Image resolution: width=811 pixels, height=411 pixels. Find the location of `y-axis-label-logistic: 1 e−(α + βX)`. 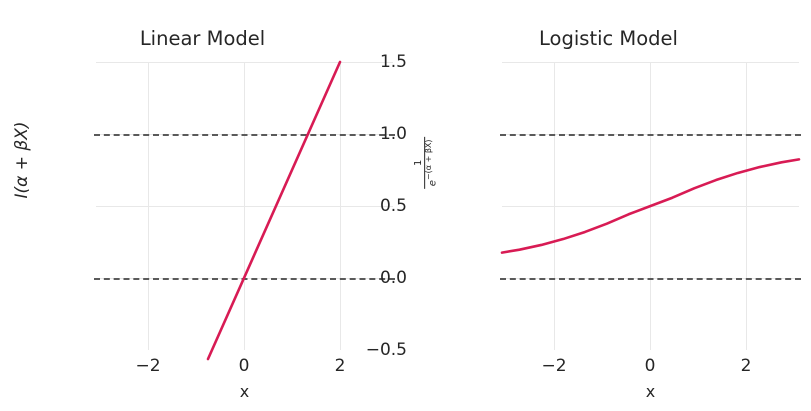

y-axis-label-logistic: 1 e−(α + βX) is located at coordinates (426, 163).